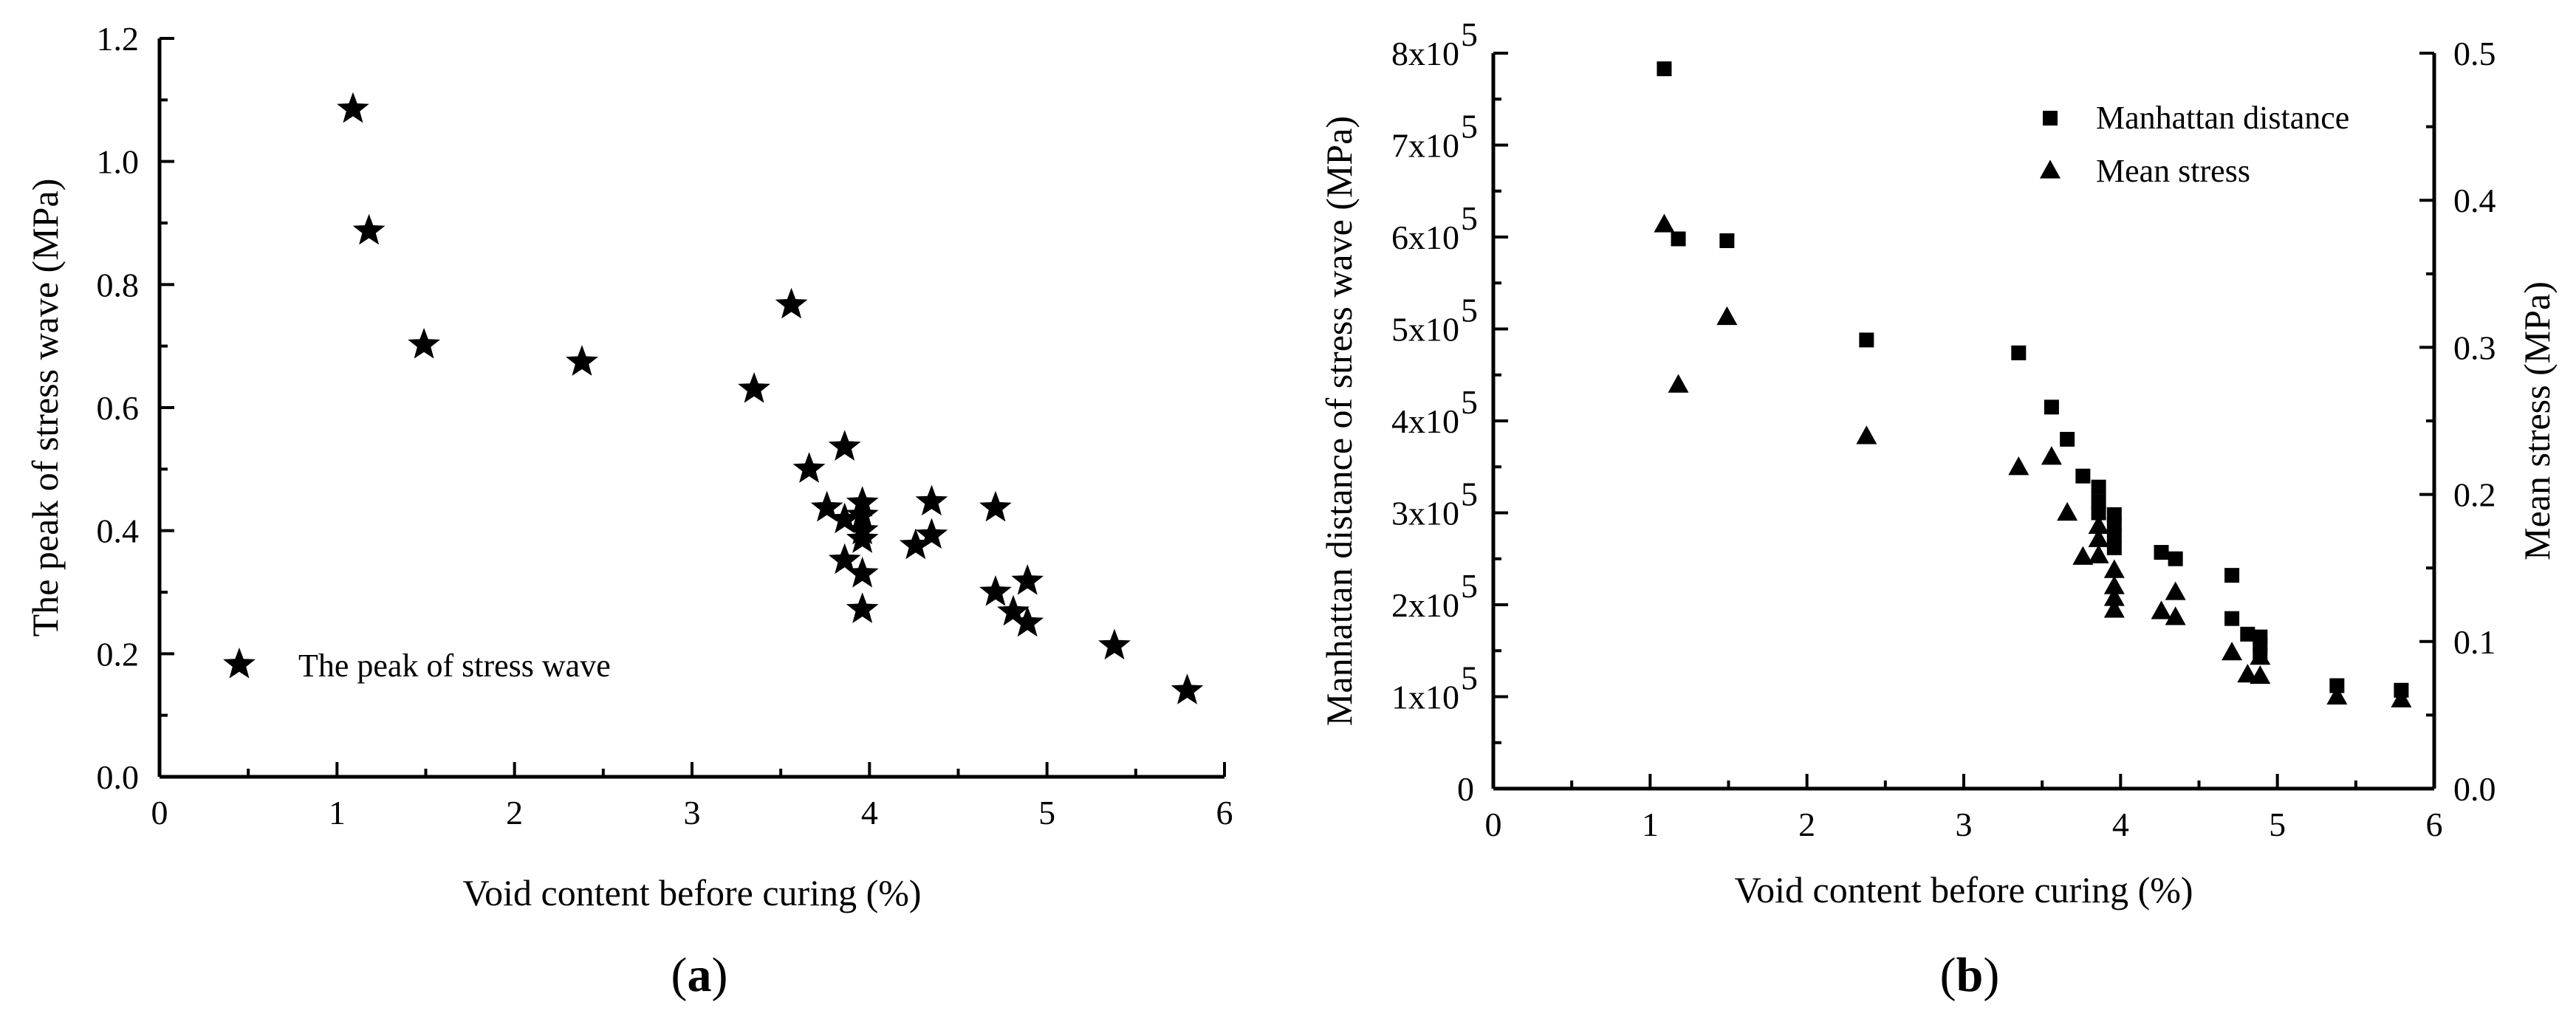  I want to click on panel-label-close: ), so click(720, 975).